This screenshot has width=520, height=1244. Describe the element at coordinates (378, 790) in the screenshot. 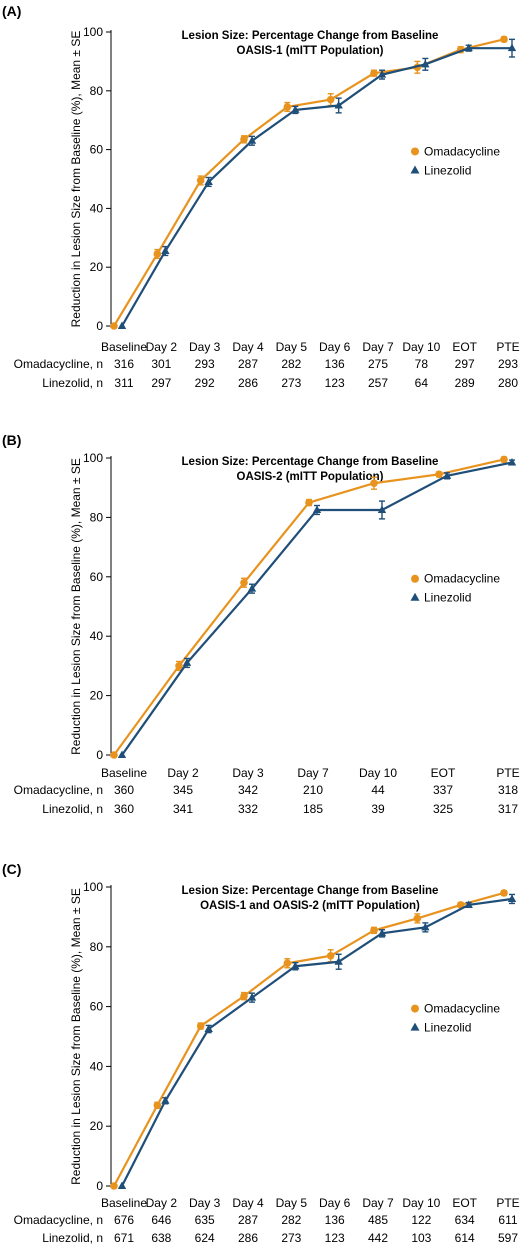

I see `n-table-cell: 44` at that location.